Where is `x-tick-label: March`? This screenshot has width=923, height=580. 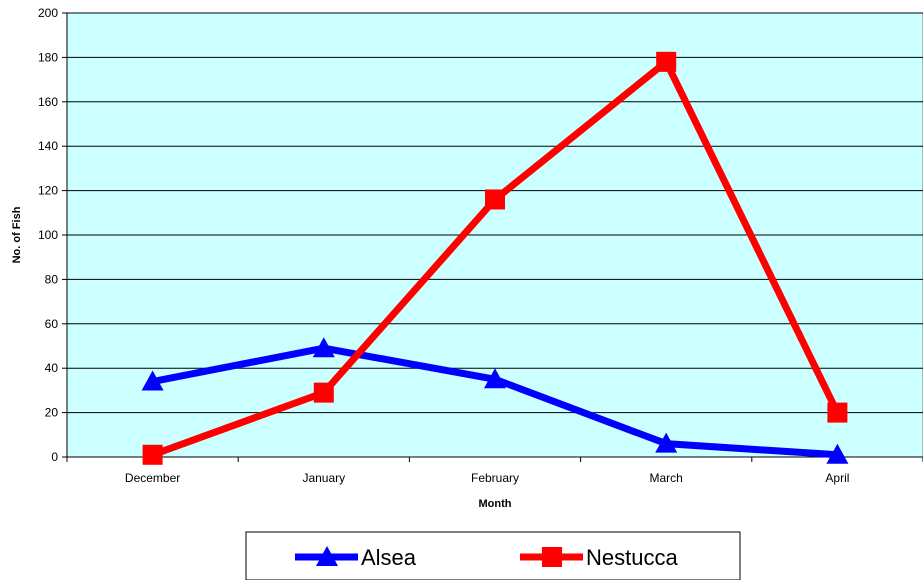 x-tick-label: March is located at coordinates (666, 478).